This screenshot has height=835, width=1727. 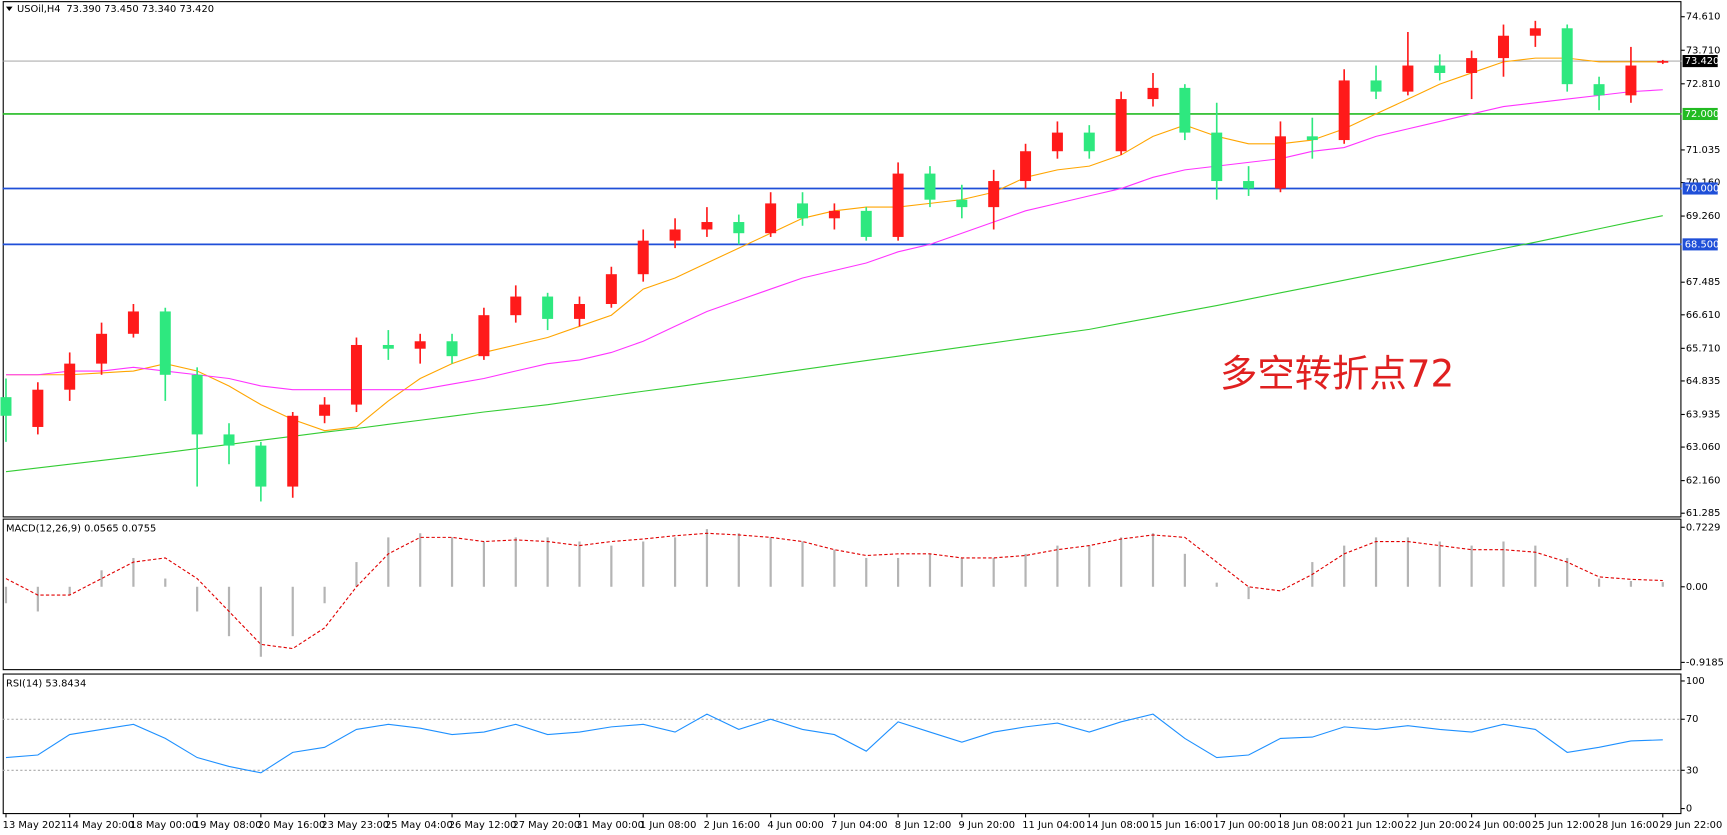 What do you see at coordinates (1690, 825) in the screenshot?
I see `x-tick-label: 29 Jun 22:00` at bounding box center [1690, 825].